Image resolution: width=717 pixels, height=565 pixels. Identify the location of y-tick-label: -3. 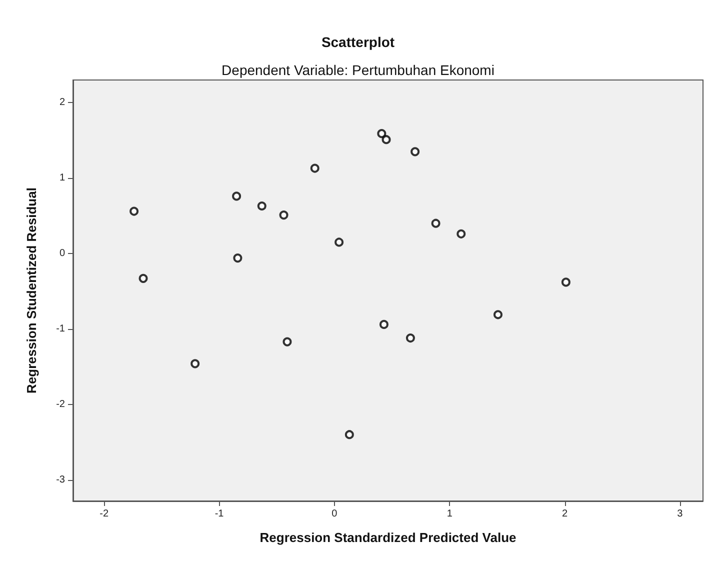
(61, 480).